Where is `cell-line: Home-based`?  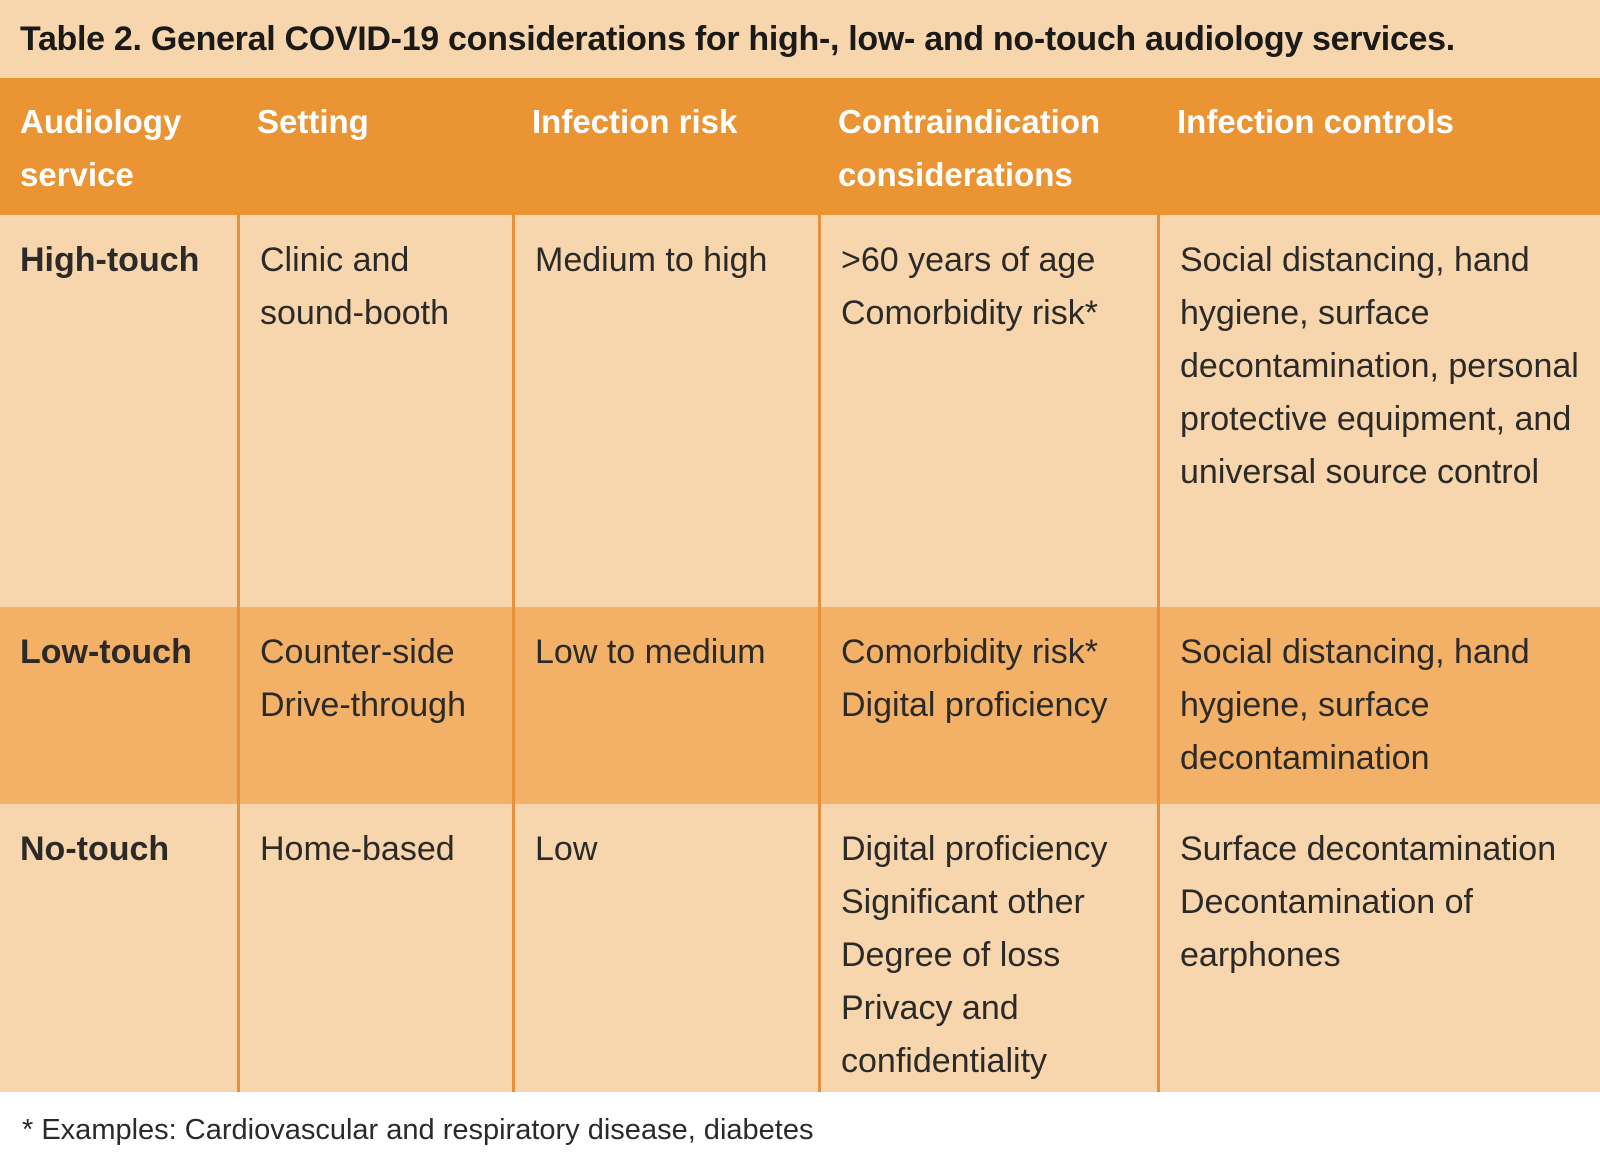
cell-line: Home-based is located at coordinates (357, 849).